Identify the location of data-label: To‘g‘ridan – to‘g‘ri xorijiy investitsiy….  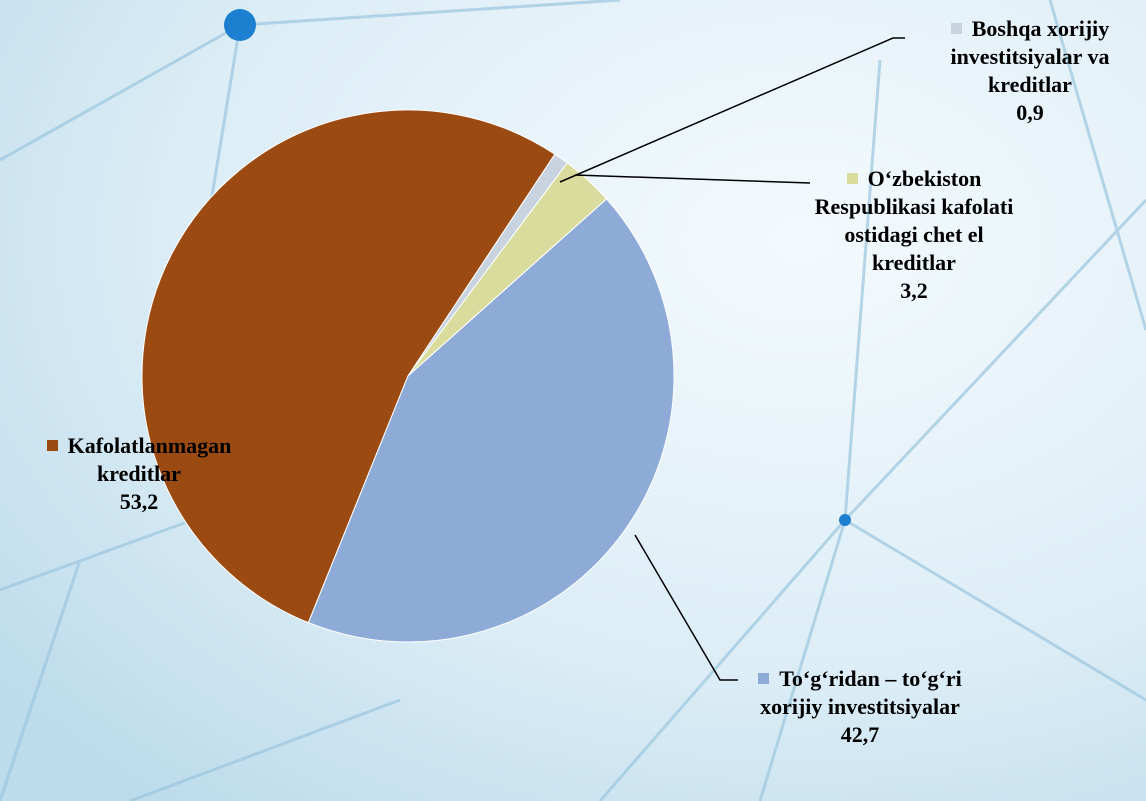
(860, 707).